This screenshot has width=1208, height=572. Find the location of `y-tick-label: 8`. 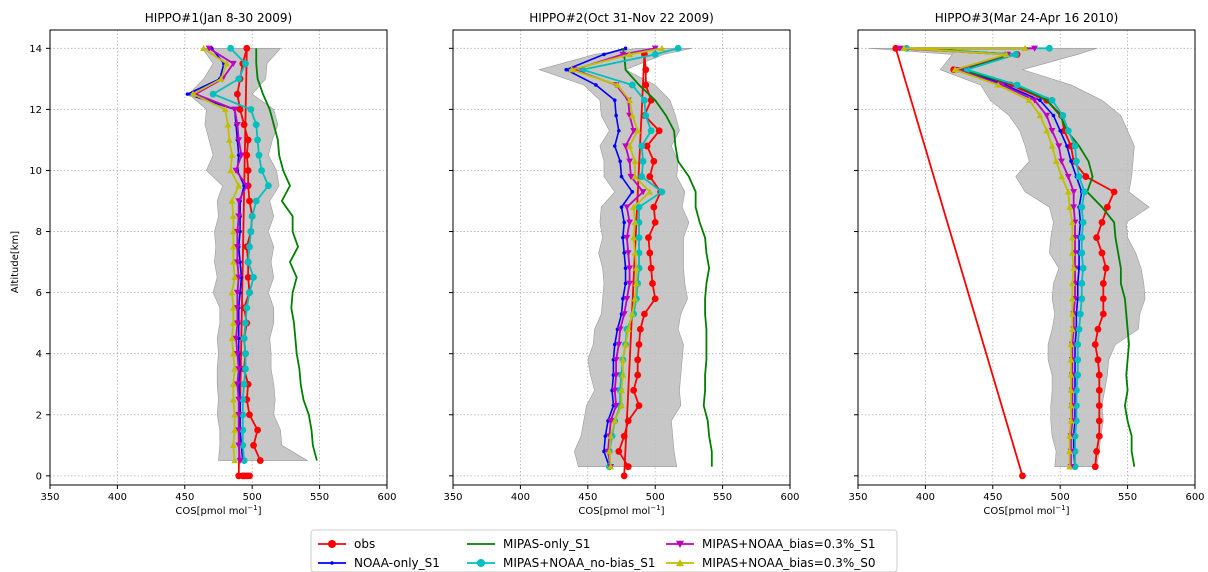

y-tick-label: 8 is located at coordinates (39, 232).